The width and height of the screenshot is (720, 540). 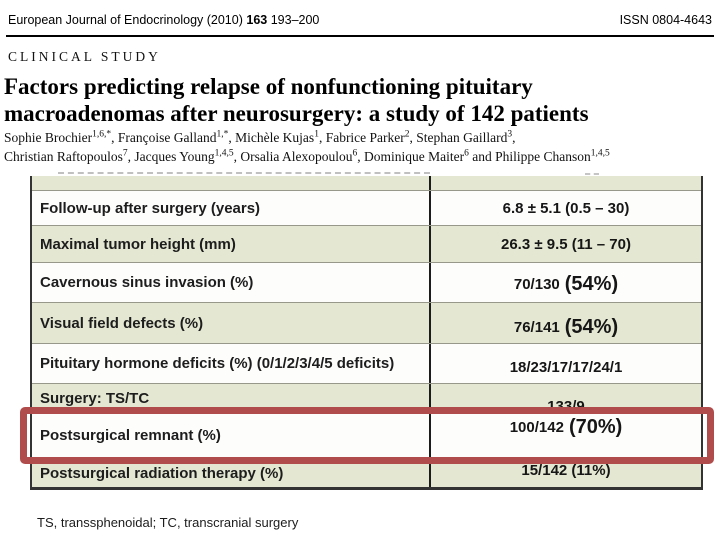 I want to click on article-category: CLINICAL STUDY, so click(x=84, y=56).